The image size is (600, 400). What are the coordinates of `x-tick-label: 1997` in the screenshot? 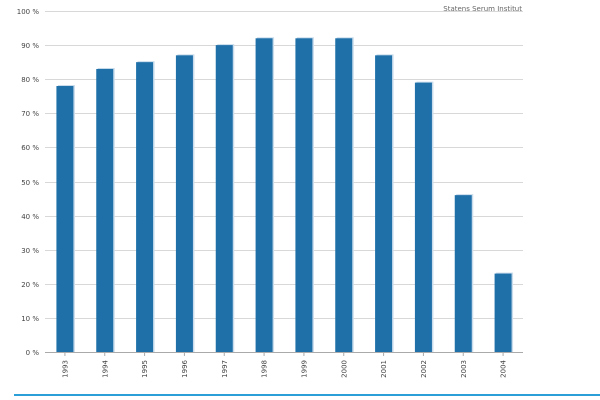 It's located at (225, 369).